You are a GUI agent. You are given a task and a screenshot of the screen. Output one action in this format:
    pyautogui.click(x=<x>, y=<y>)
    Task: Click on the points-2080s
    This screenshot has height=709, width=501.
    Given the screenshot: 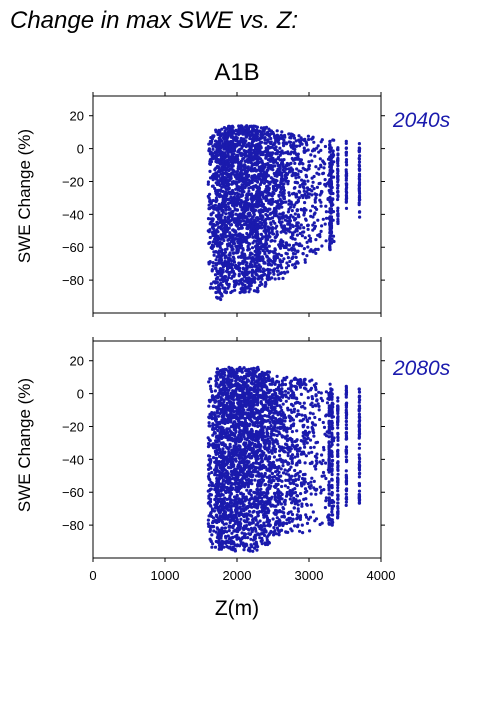 What is the action you would take?
    pyautogui.click(x=284, y=459)
    